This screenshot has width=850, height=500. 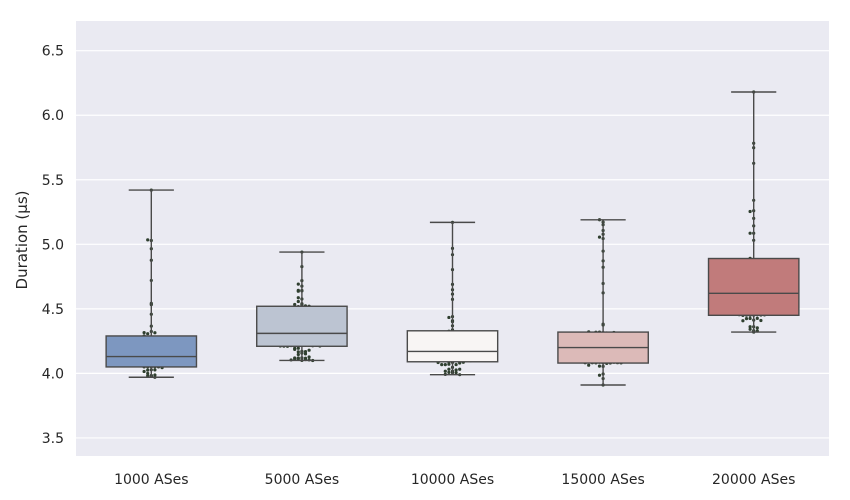 What do you see at coordinates (53, 310) in the screenshot?
I see `y-tick-label: 4.5` at bounding box center [53, 310].